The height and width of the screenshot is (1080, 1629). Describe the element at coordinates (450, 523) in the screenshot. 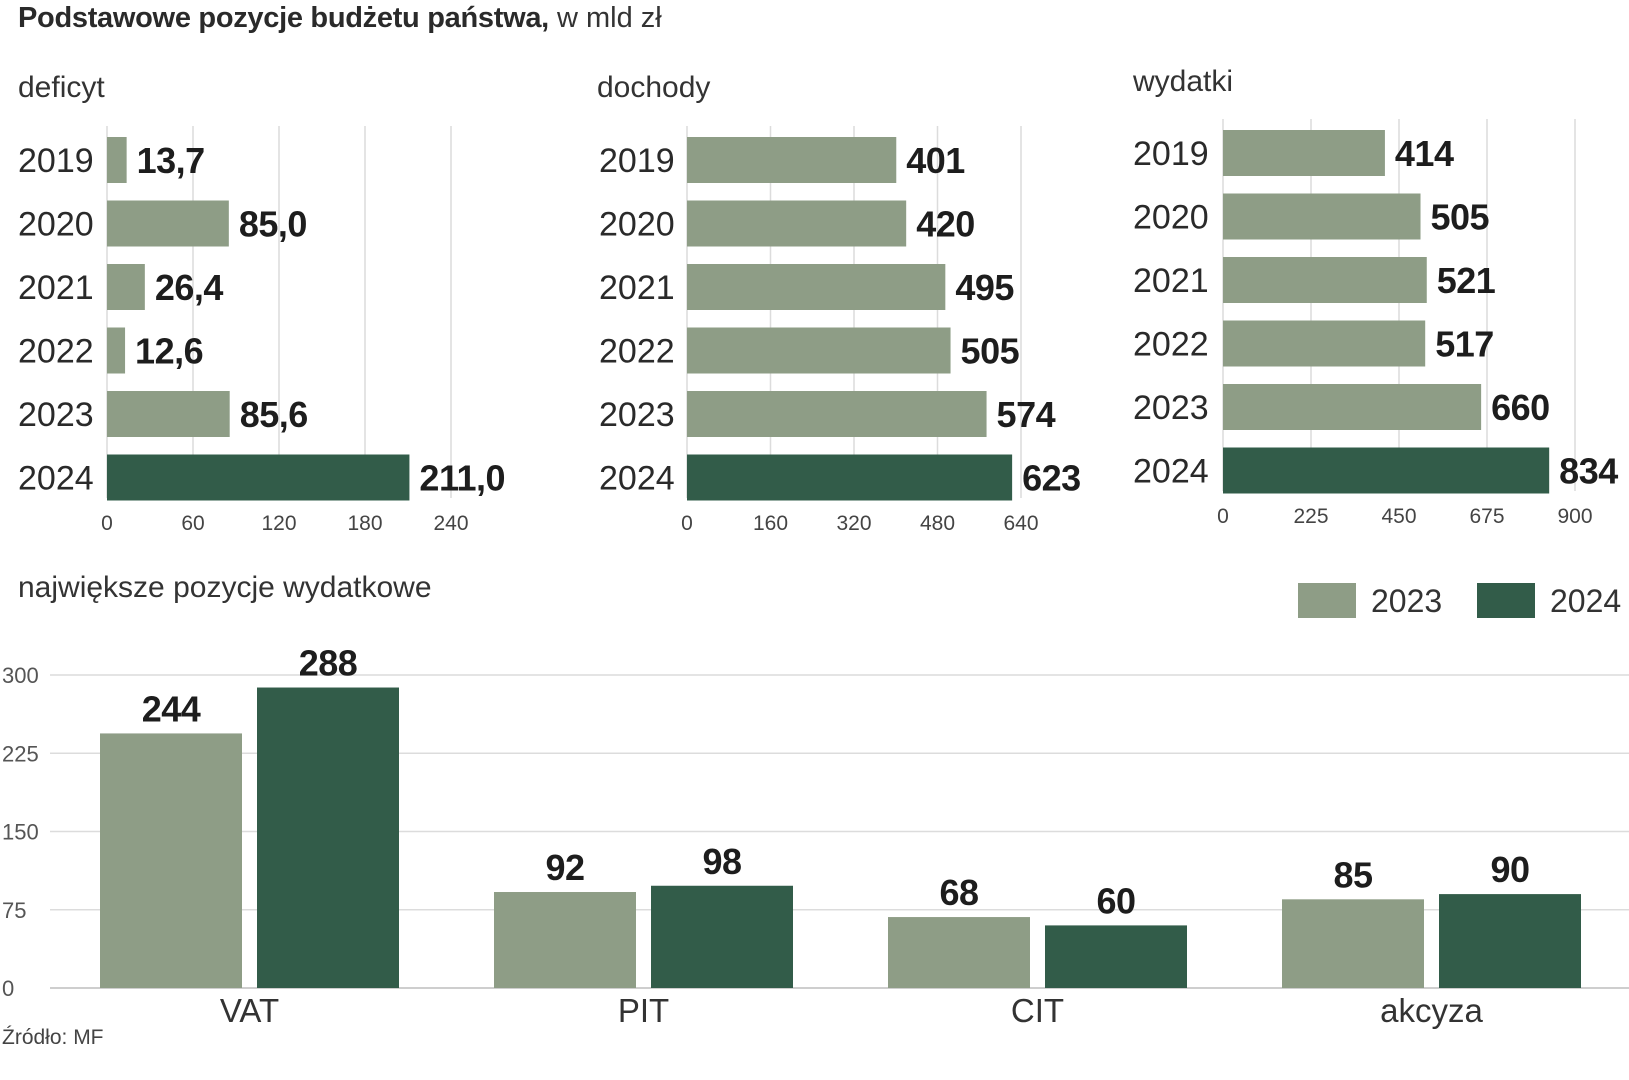

I see `deficyt-x-tick: 240` at that location.